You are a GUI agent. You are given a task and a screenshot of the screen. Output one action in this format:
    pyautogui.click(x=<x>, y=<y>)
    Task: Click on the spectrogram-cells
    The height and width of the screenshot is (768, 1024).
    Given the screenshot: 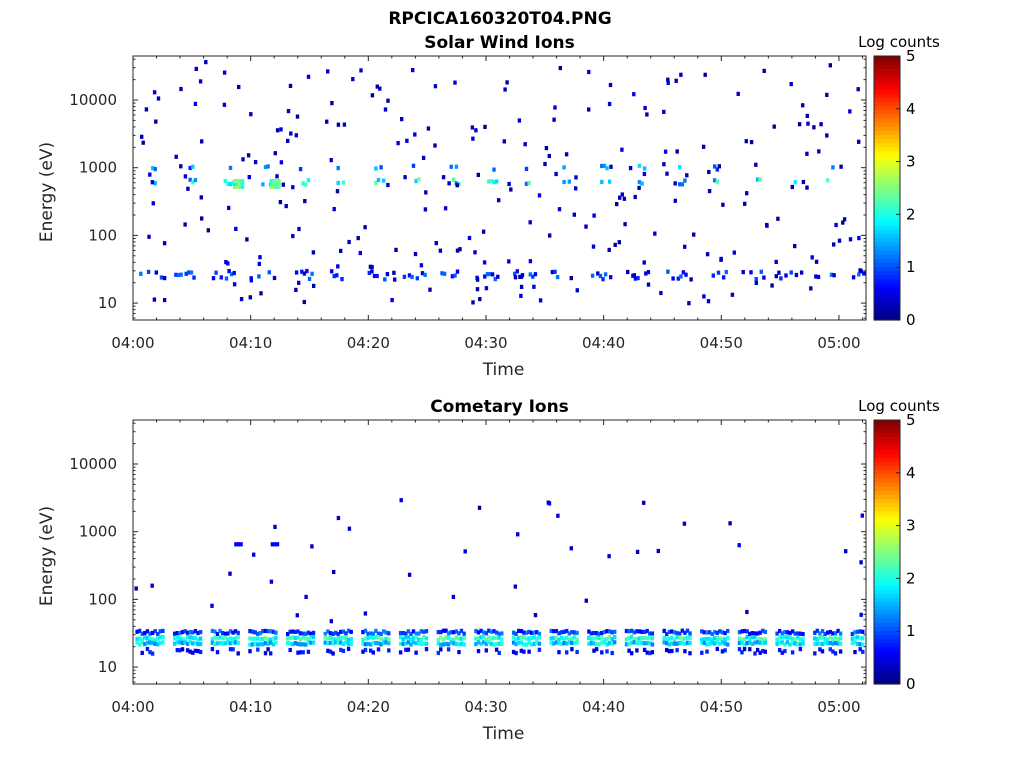 What is the action you would take?
    pyautogui.click(x=499, y=577)
    